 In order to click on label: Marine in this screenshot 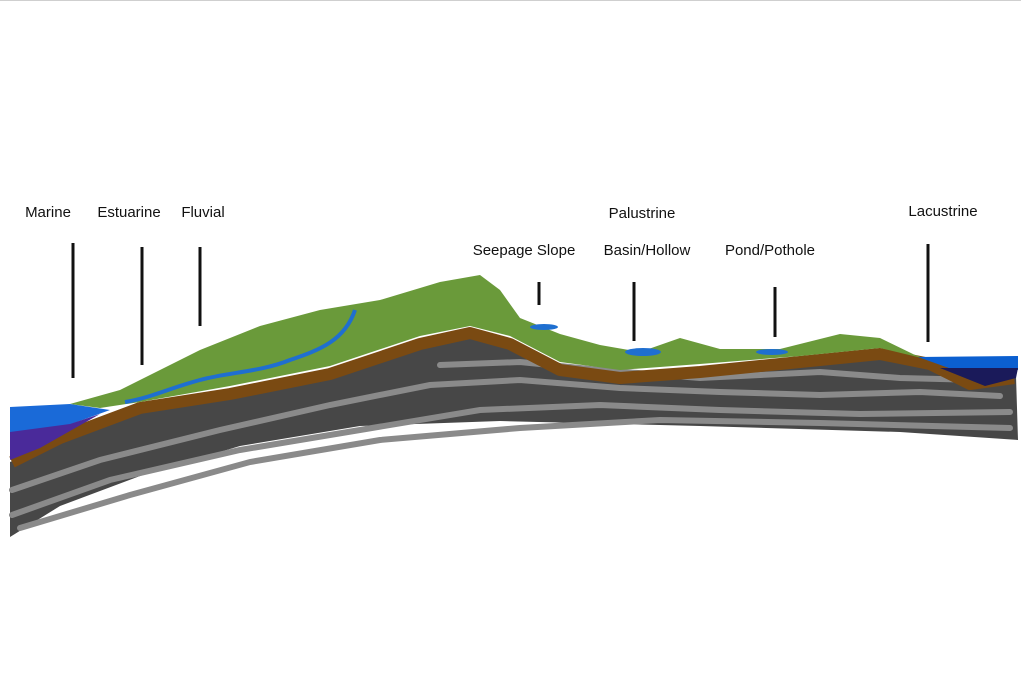, I will do `click(48, 212)`.